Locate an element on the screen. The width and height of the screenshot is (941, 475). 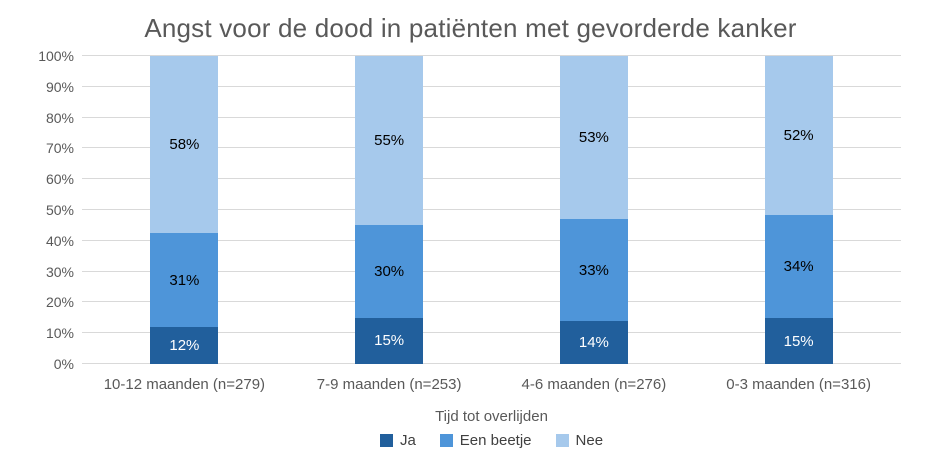
y-axis-tick-label: 30% is located at coordinates (59, 271).